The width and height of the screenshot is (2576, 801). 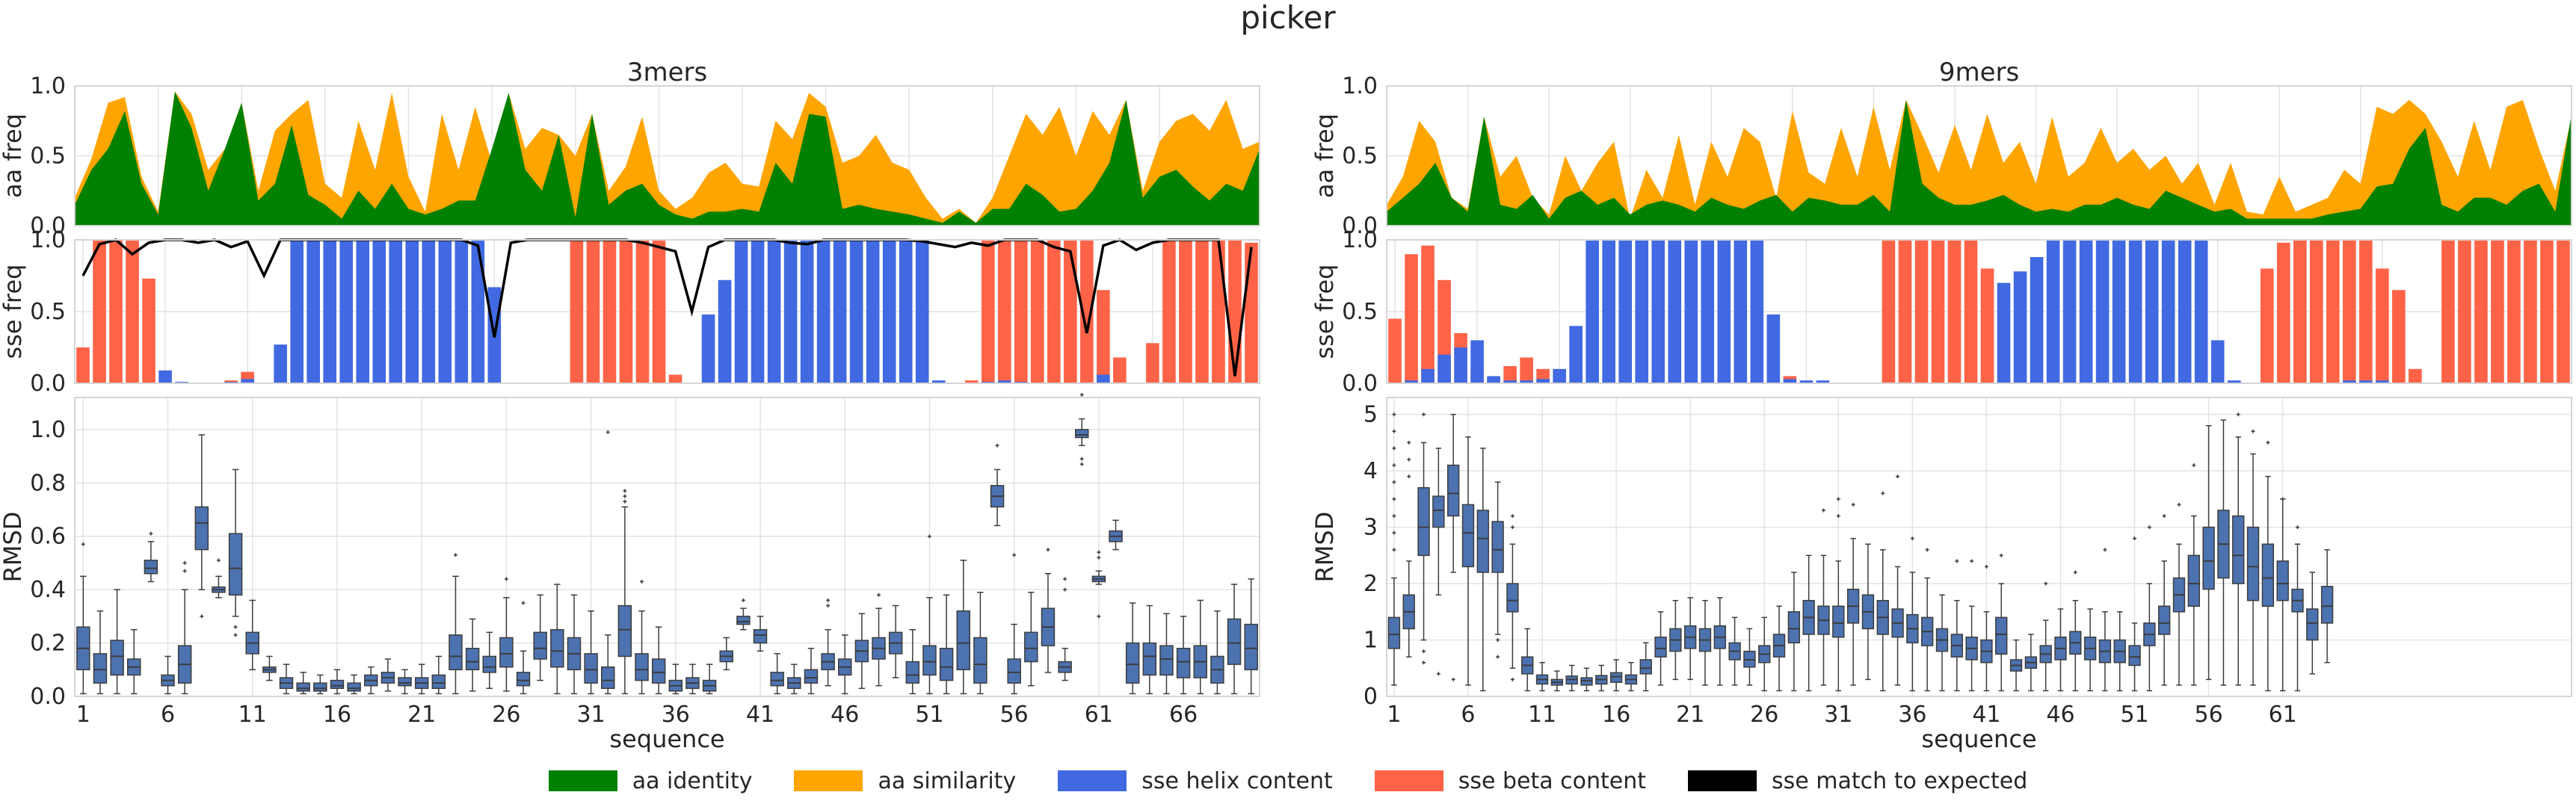 What do you see at coordinates (48, 483) in the screenshot?
I see `rmsd-ytick-label: 0.8` at bounding box center [48, 483].